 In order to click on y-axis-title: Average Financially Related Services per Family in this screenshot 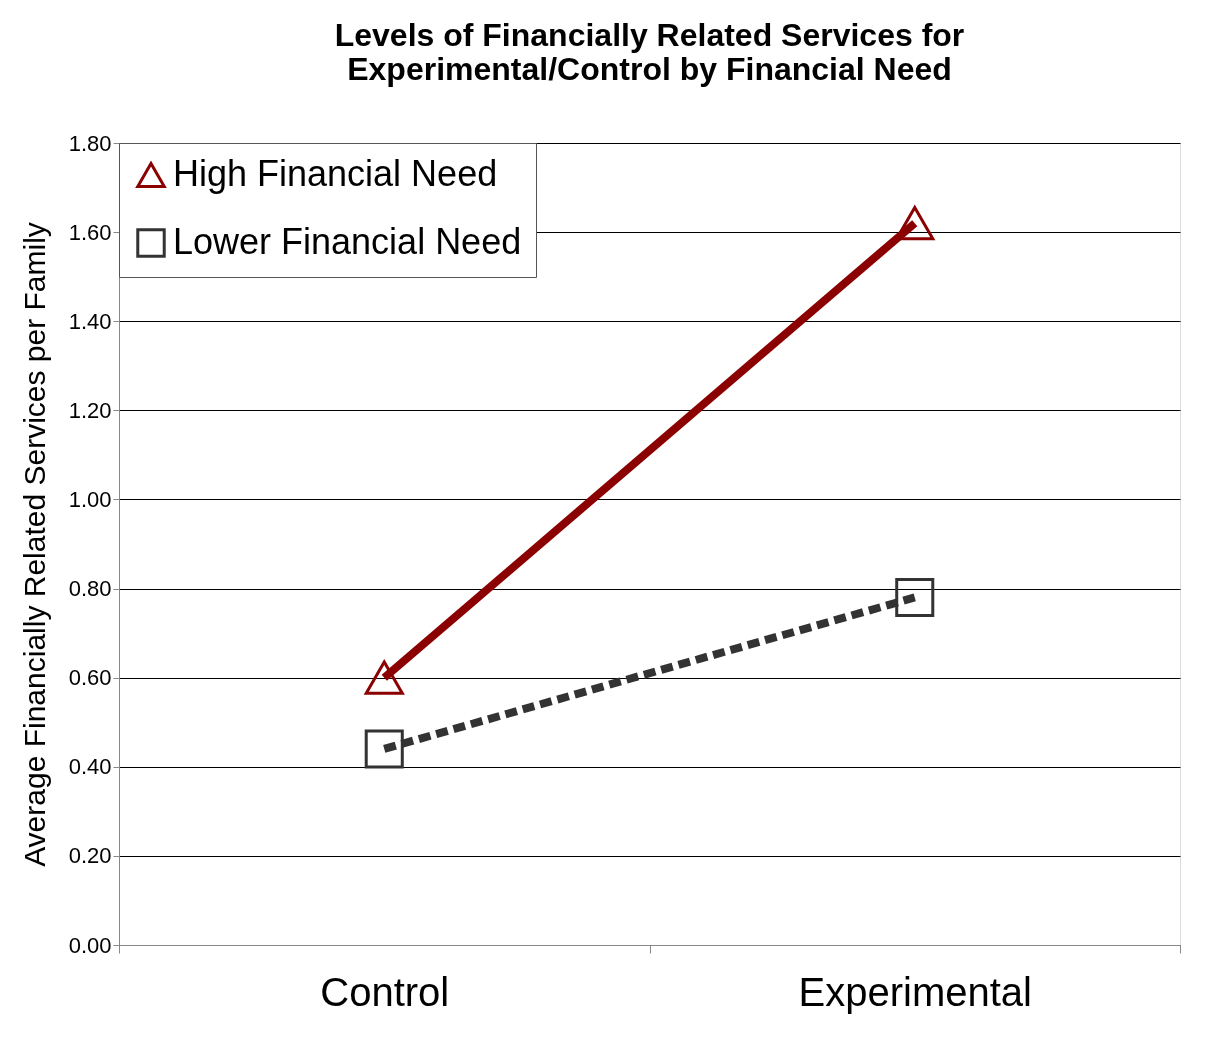, I will do `click(34, 544)`.